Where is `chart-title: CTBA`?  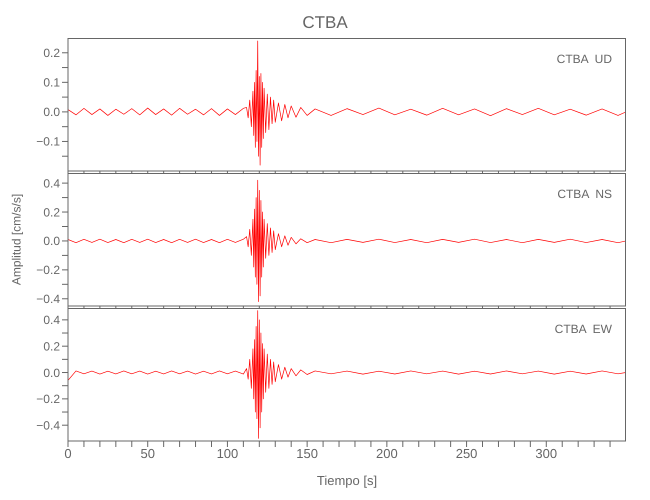 chart-title: CTBA is located at coordinates (325, 23).